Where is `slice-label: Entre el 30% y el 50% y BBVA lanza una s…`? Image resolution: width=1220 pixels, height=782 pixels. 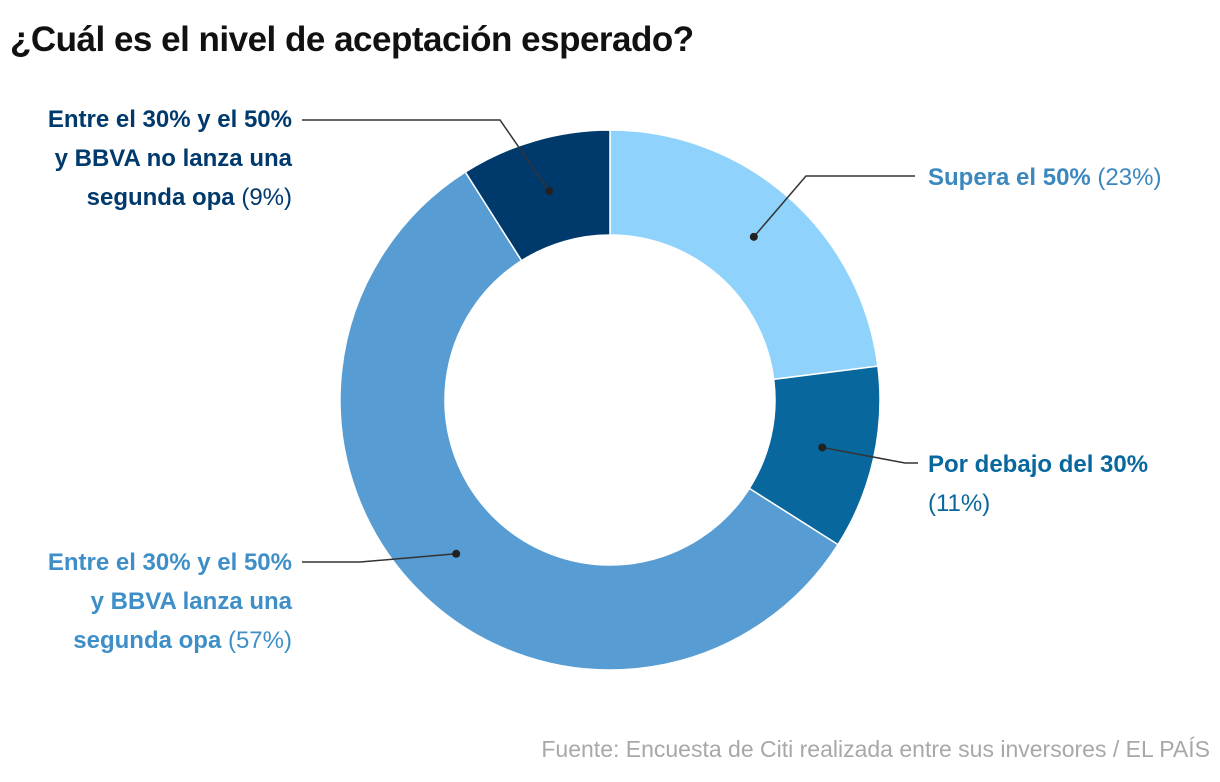 slice-label: Entre el 30% y el 50% y BBVA lanza una s… is located at coordinates (167, 601).